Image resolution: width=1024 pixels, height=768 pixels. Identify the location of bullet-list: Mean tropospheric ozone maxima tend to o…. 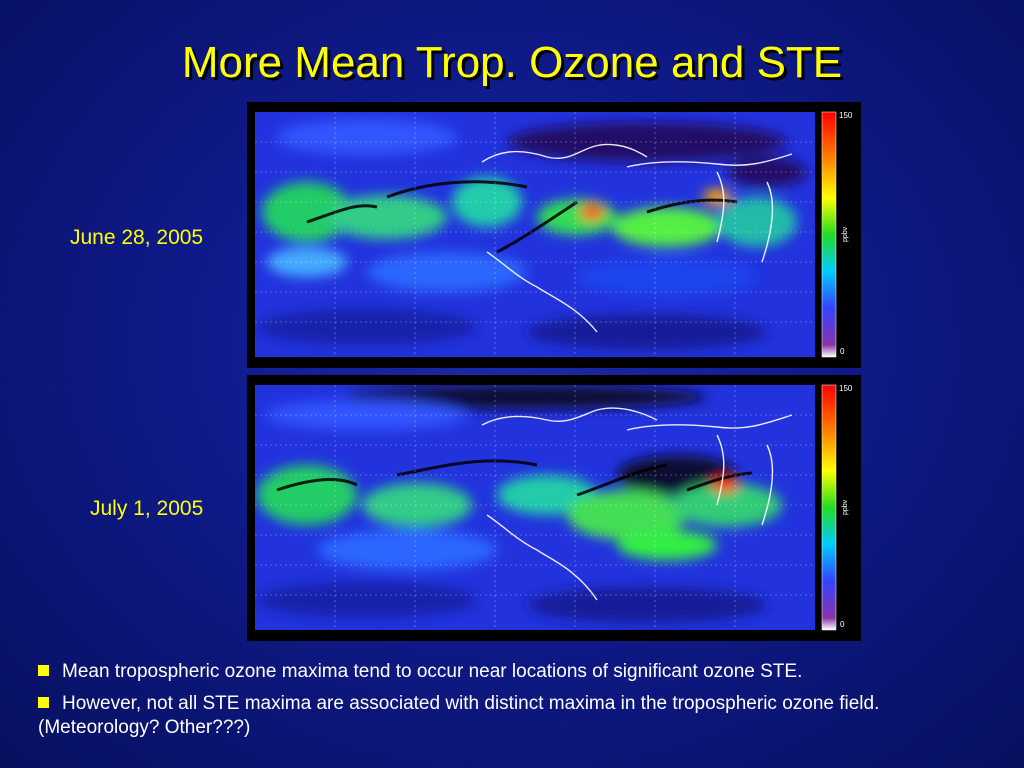
(518, 704).